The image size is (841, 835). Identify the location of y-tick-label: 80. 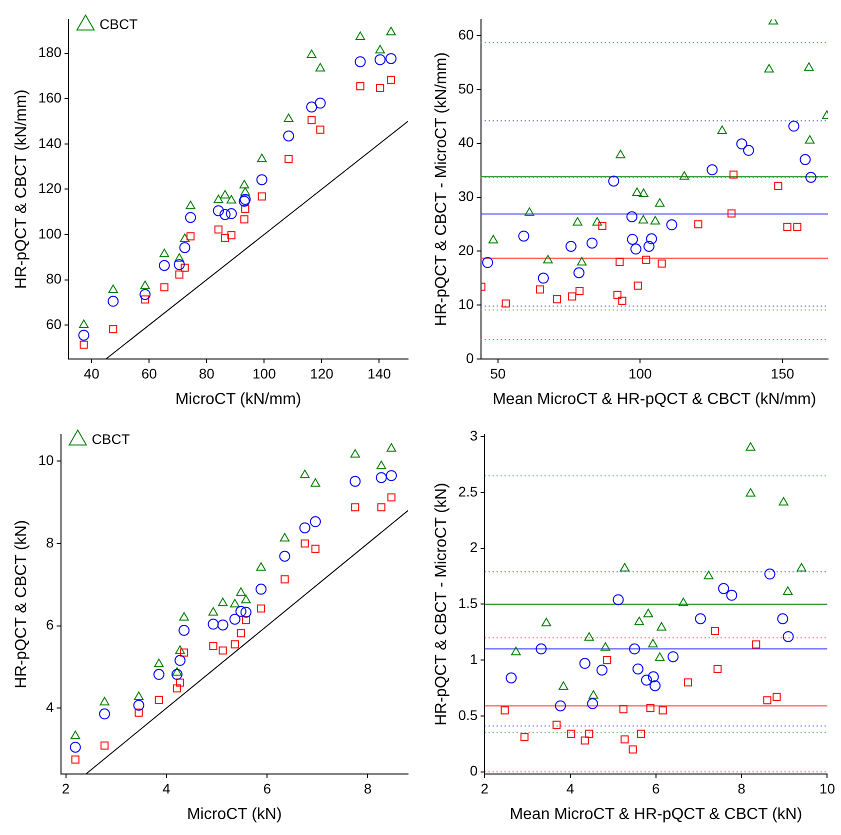
(54, 278).